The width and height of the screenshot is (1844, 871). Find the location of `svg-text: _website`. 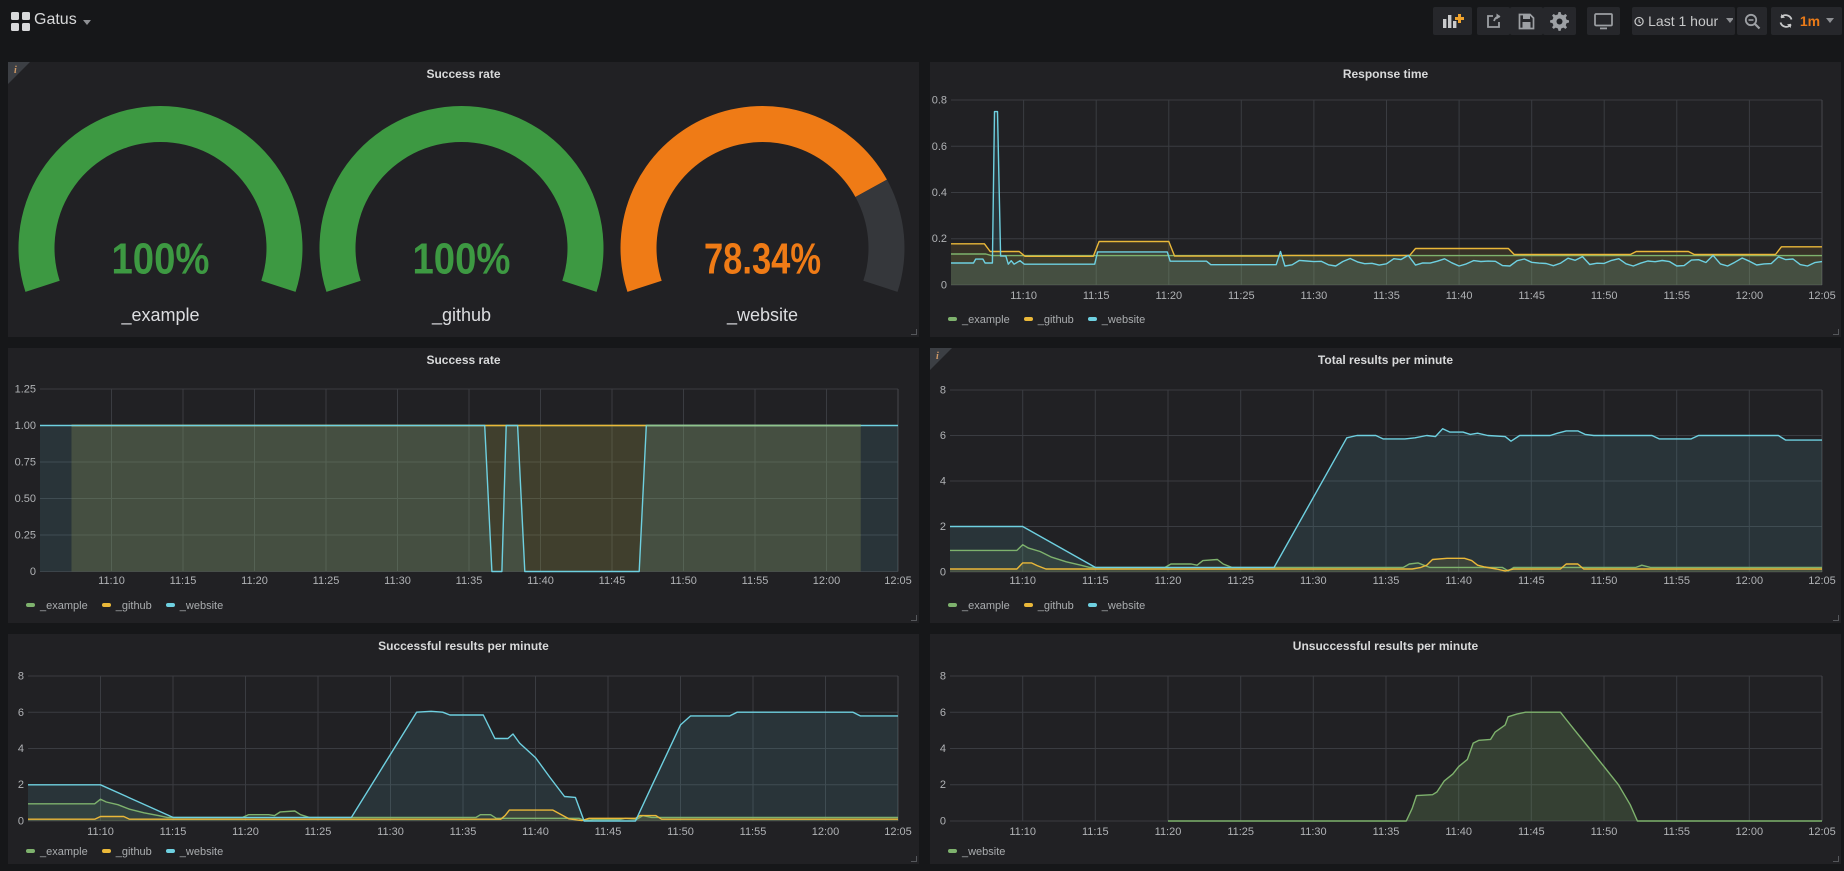

svg-text: _website is located at coordinates (762, 315).